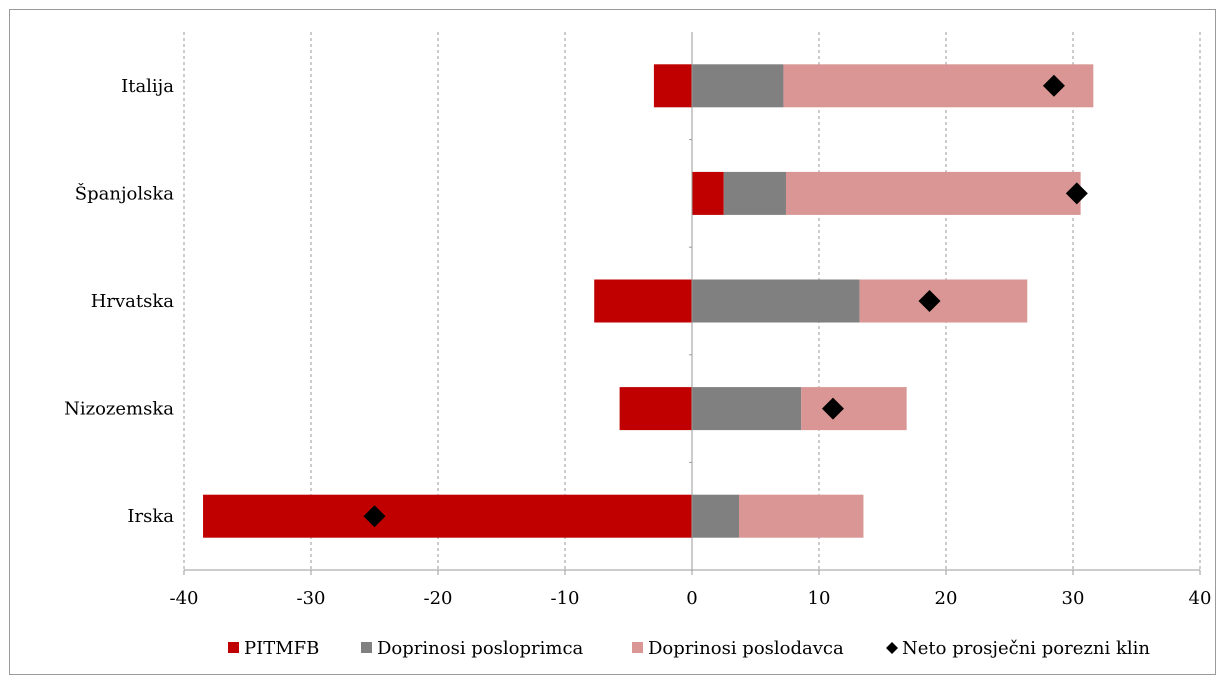 This screenshot has width=1225, height=684. I want to click on x-tick-label-1: -30, so click(311, 598).